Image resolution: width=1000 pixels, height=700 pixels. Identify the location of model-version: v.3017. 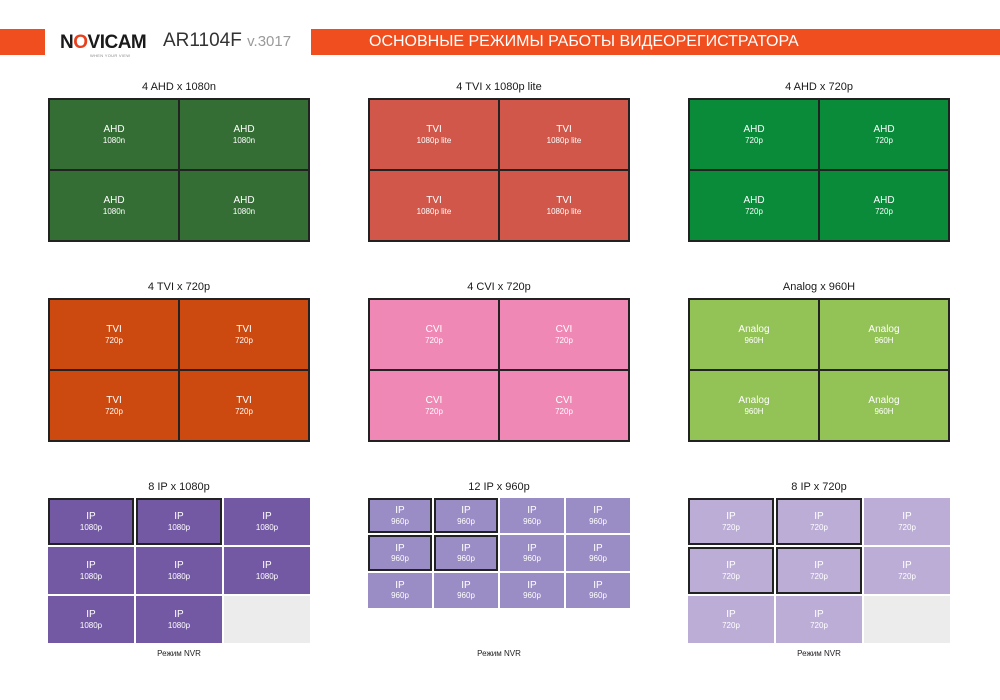
(269, 41).